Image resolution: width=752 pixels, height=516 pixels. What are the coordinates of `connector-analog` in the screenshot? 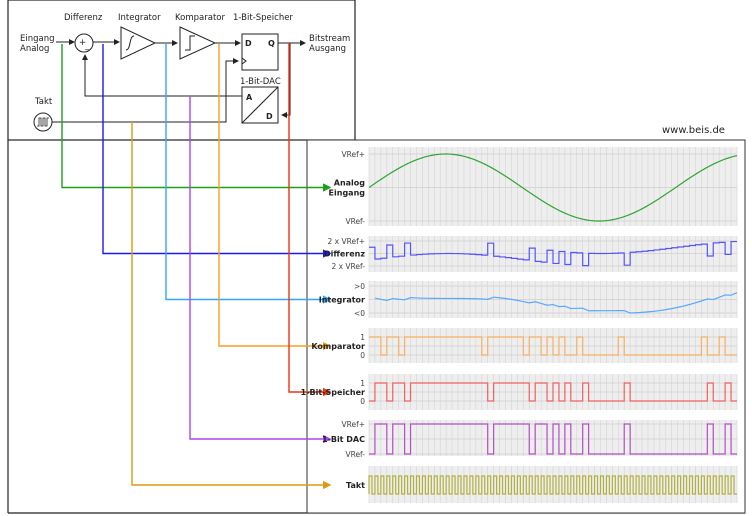 It's located at (196, 118).